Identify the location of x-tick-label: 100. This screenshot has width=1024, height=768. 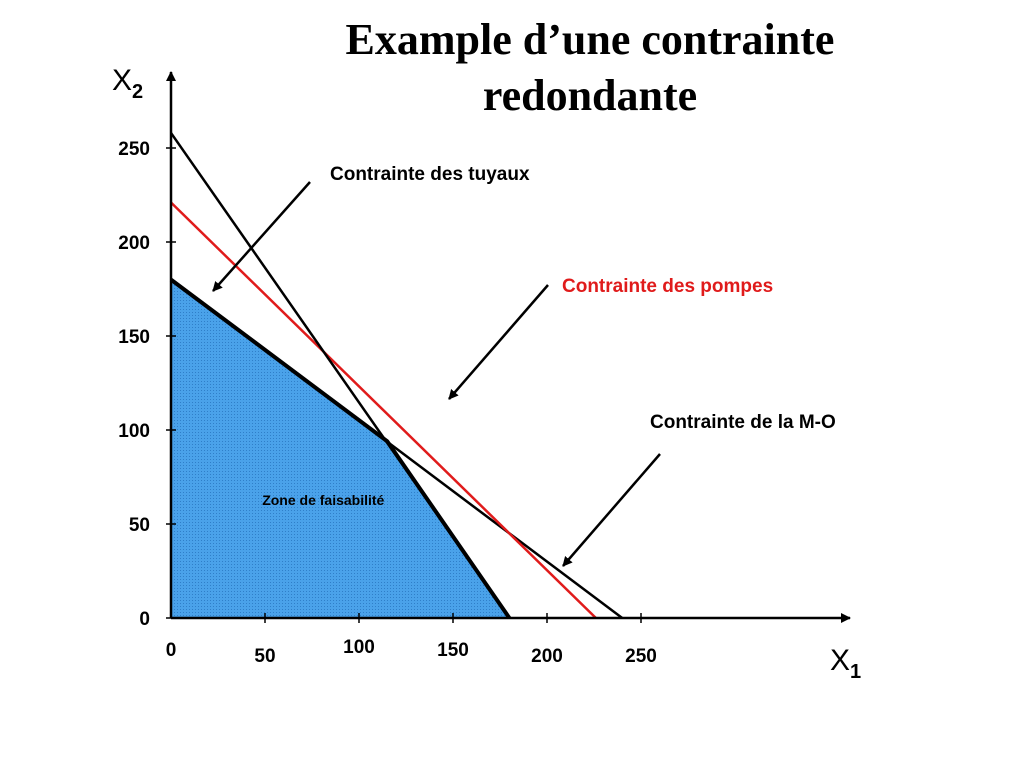
(359, 647).